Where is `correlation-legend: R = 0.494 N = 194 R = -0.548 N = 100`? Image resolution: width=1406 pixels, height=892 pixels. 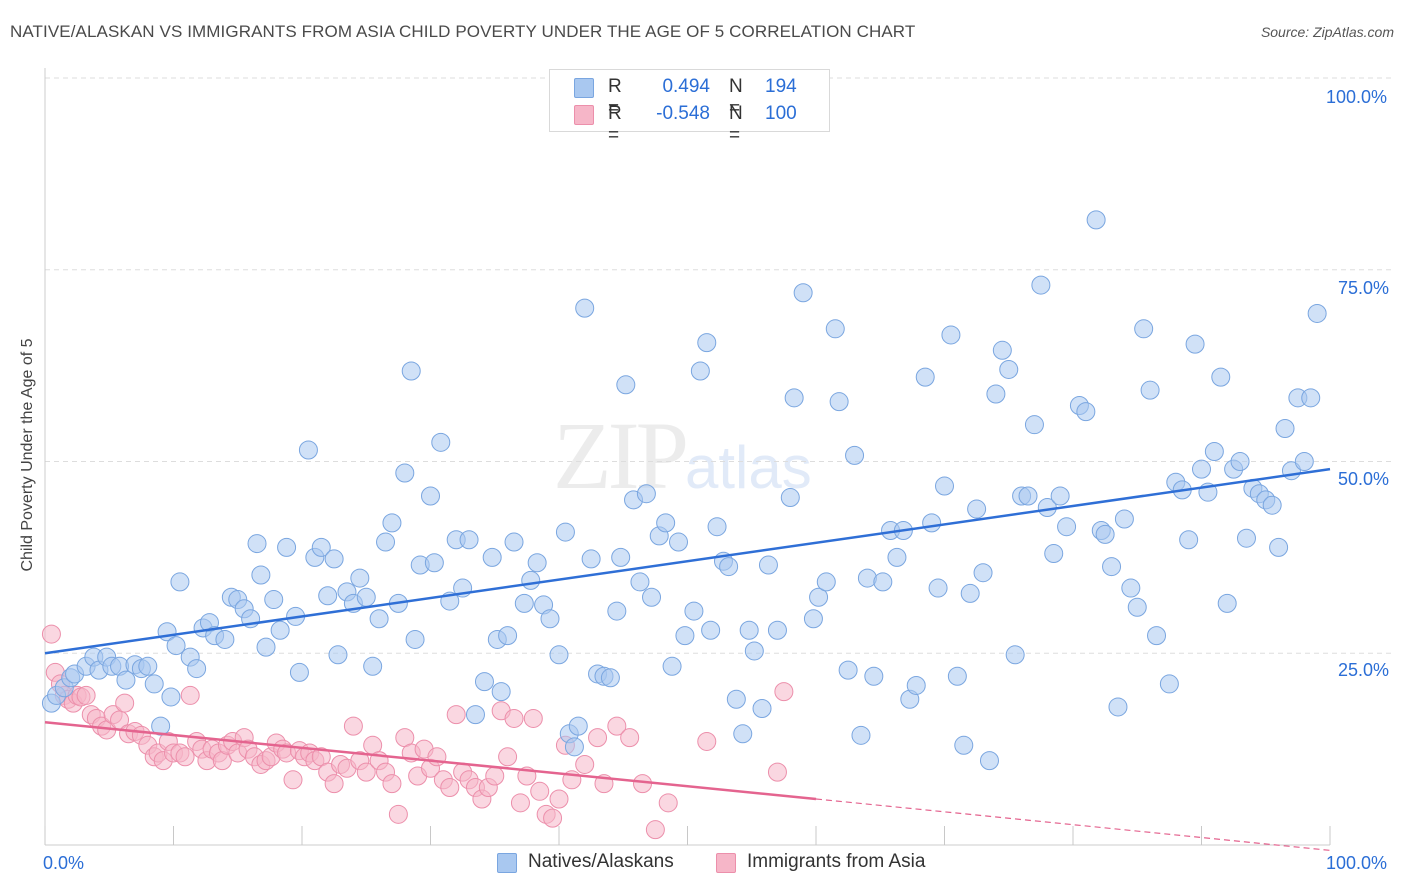 correlation-legend: R = 0.494 N = 194 R = -0.548 N = 100 is located at coordinates (689, 107).